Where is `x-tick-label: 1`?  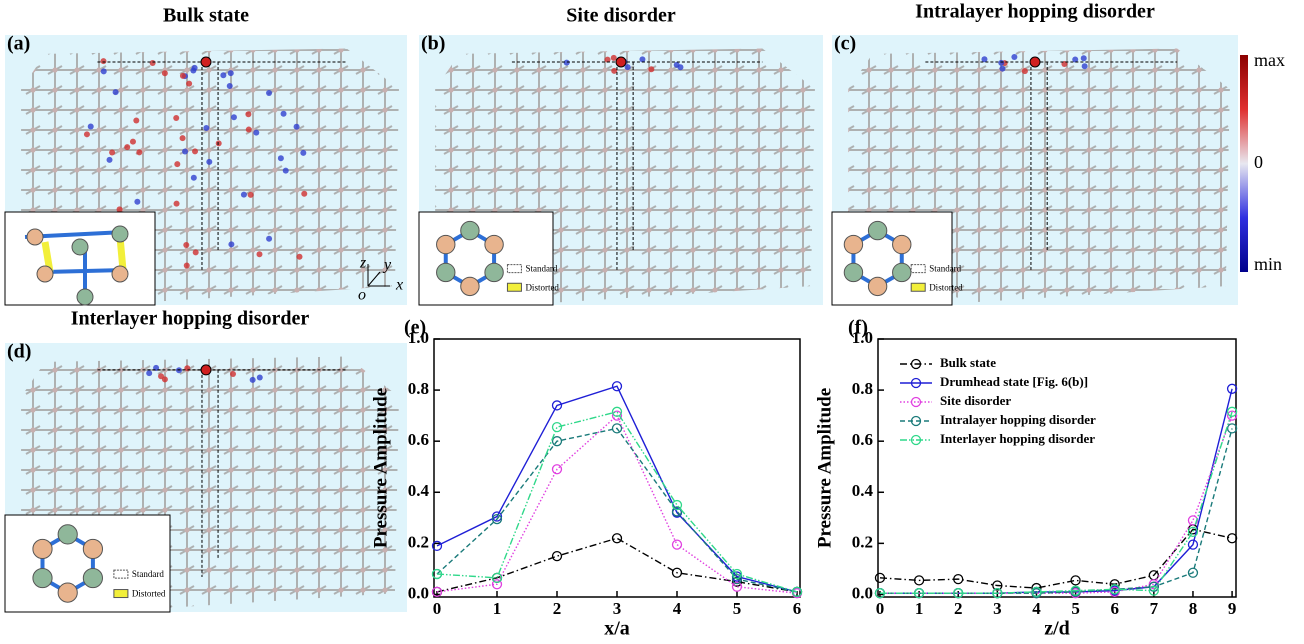 x-tick-label: 1 is located at coordinates (919, 608).